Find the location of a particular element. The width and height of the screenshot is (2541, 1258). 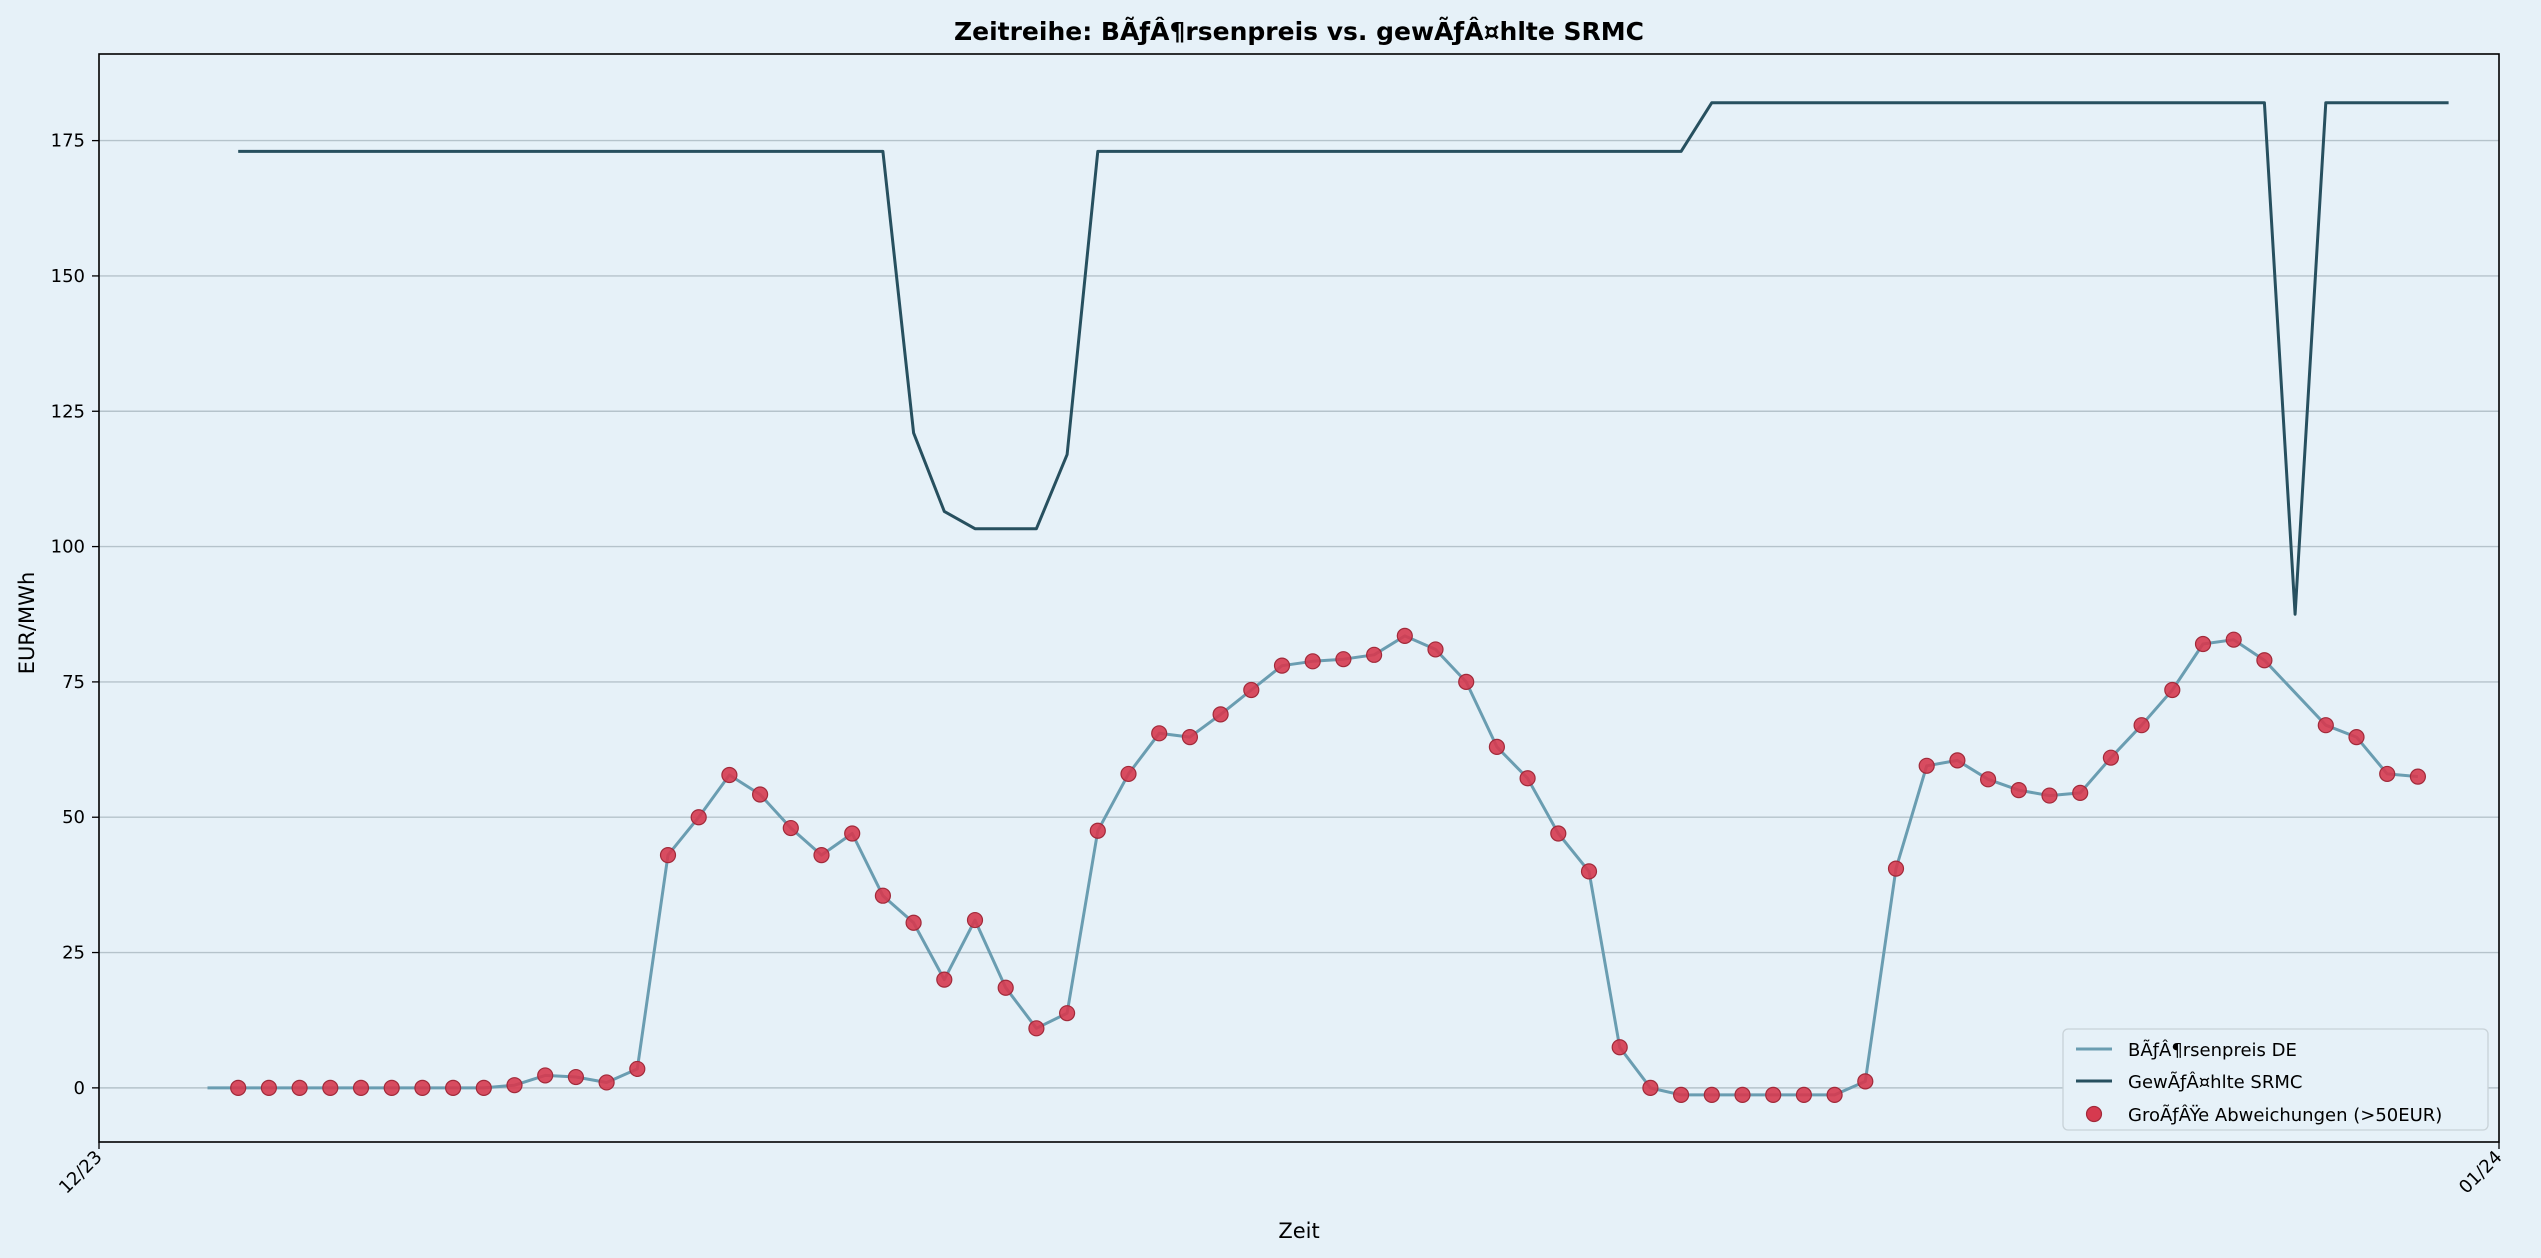

legend-deviation-swatch is located at coordinates (2094, 1114).